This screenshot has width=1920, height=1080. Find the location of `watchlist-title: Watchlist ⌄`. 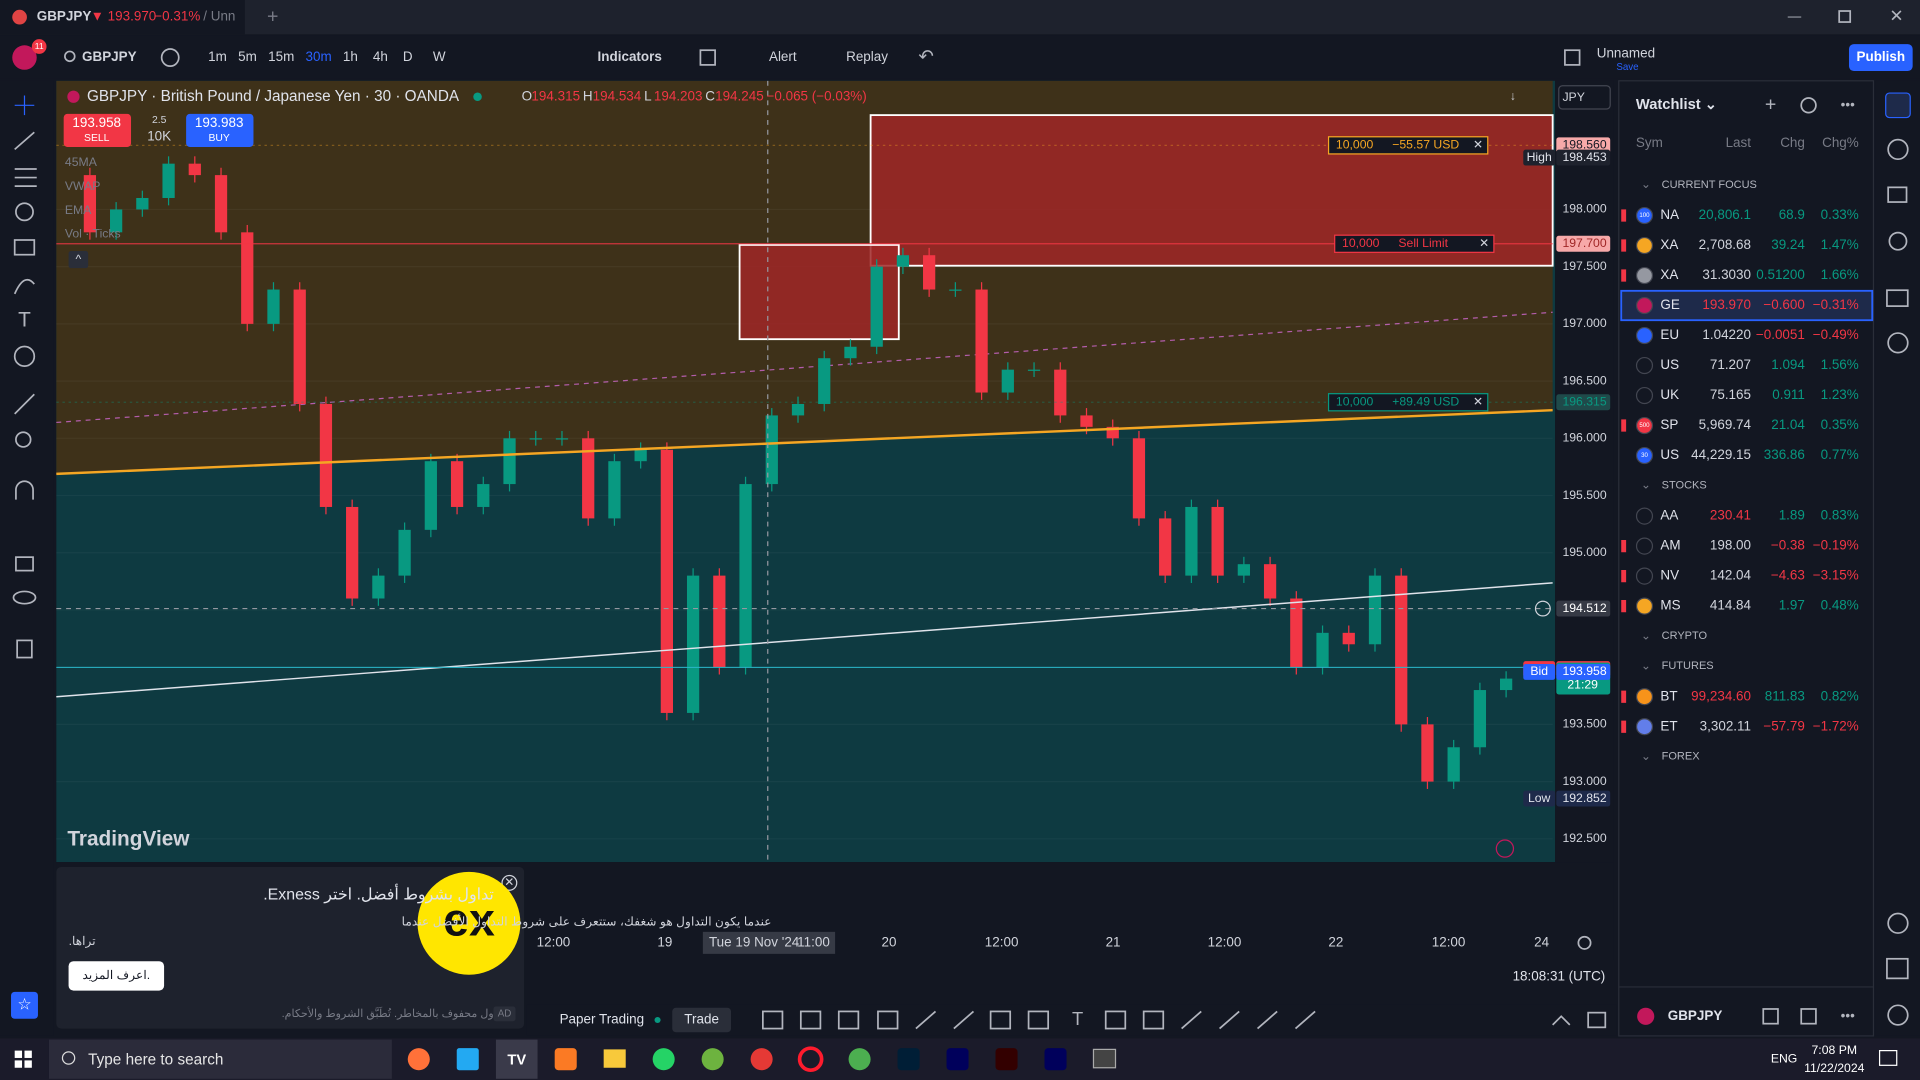

watchlist-title: Watchlist ⌄ is located at coordinates (1676, 105).